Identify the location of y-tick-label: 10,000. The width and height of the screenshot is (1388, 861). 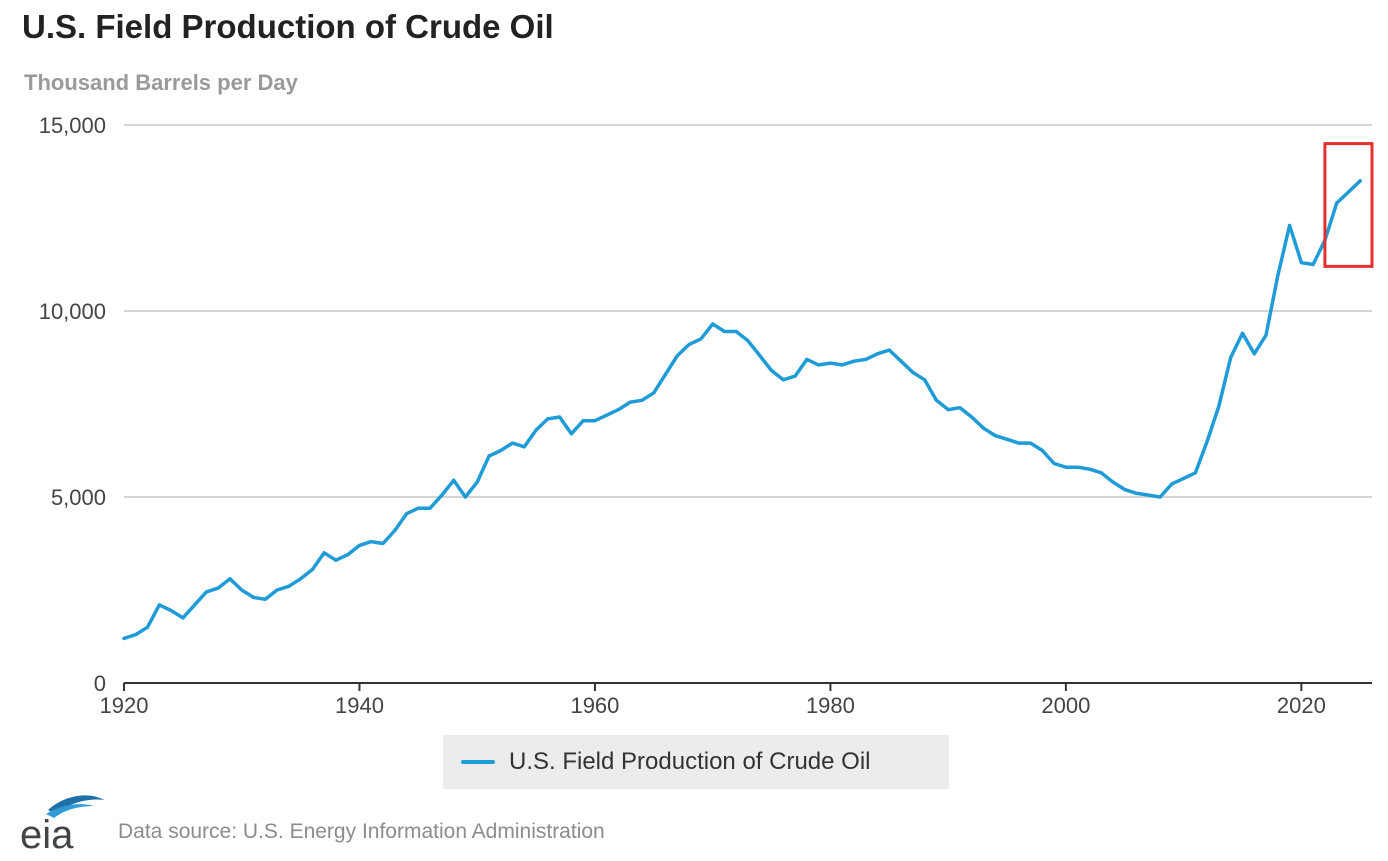
(72, 311).